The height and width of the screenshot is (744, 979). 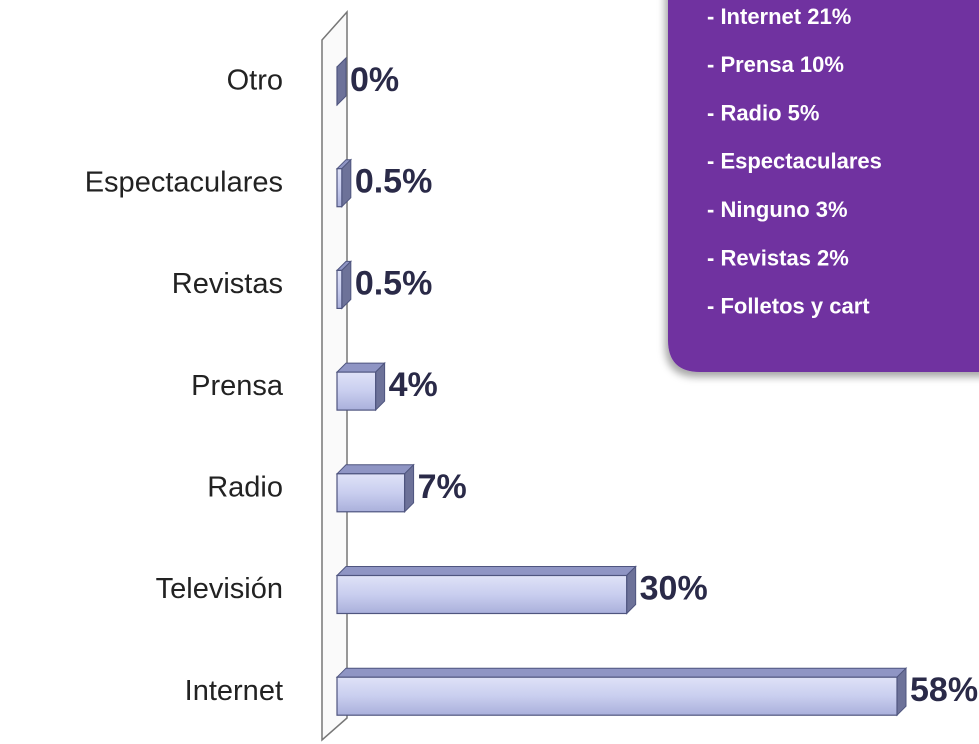 I want to click on value-label: 4%, so click(x=413, y=385).